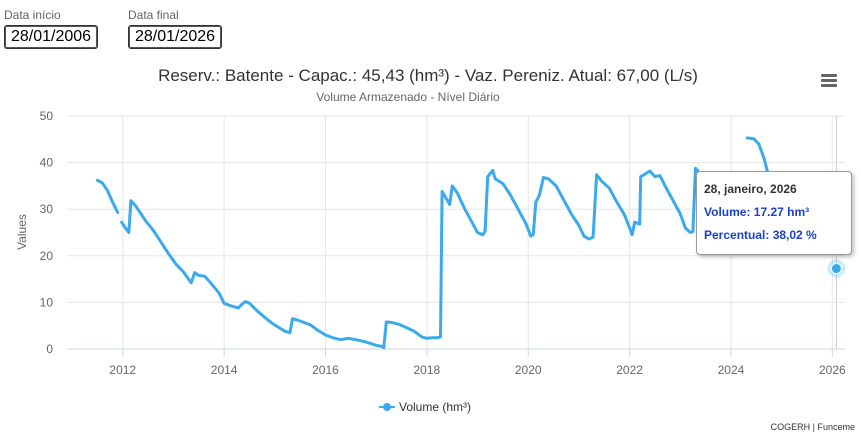  What do you see at coordinates (731, 370) in the screenshot?
I see `x-tick-label: 2024` at bounding box center [731, 370].